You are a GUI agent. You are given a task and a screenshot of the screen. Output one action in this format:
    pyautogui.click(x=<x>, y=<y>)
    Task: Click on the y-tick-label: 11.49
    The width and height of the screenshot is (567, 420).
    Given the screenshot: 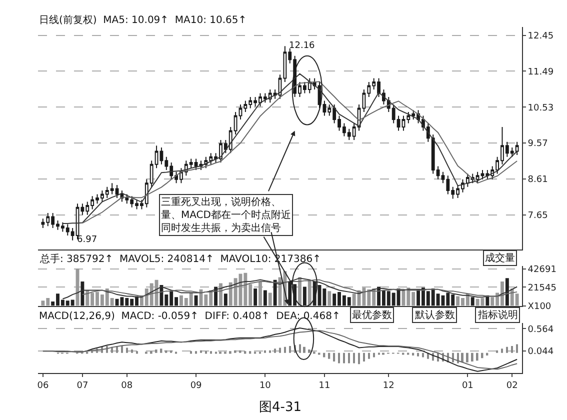 What is the action you would take?
    pyautogui.click(x=541, y=72)
    